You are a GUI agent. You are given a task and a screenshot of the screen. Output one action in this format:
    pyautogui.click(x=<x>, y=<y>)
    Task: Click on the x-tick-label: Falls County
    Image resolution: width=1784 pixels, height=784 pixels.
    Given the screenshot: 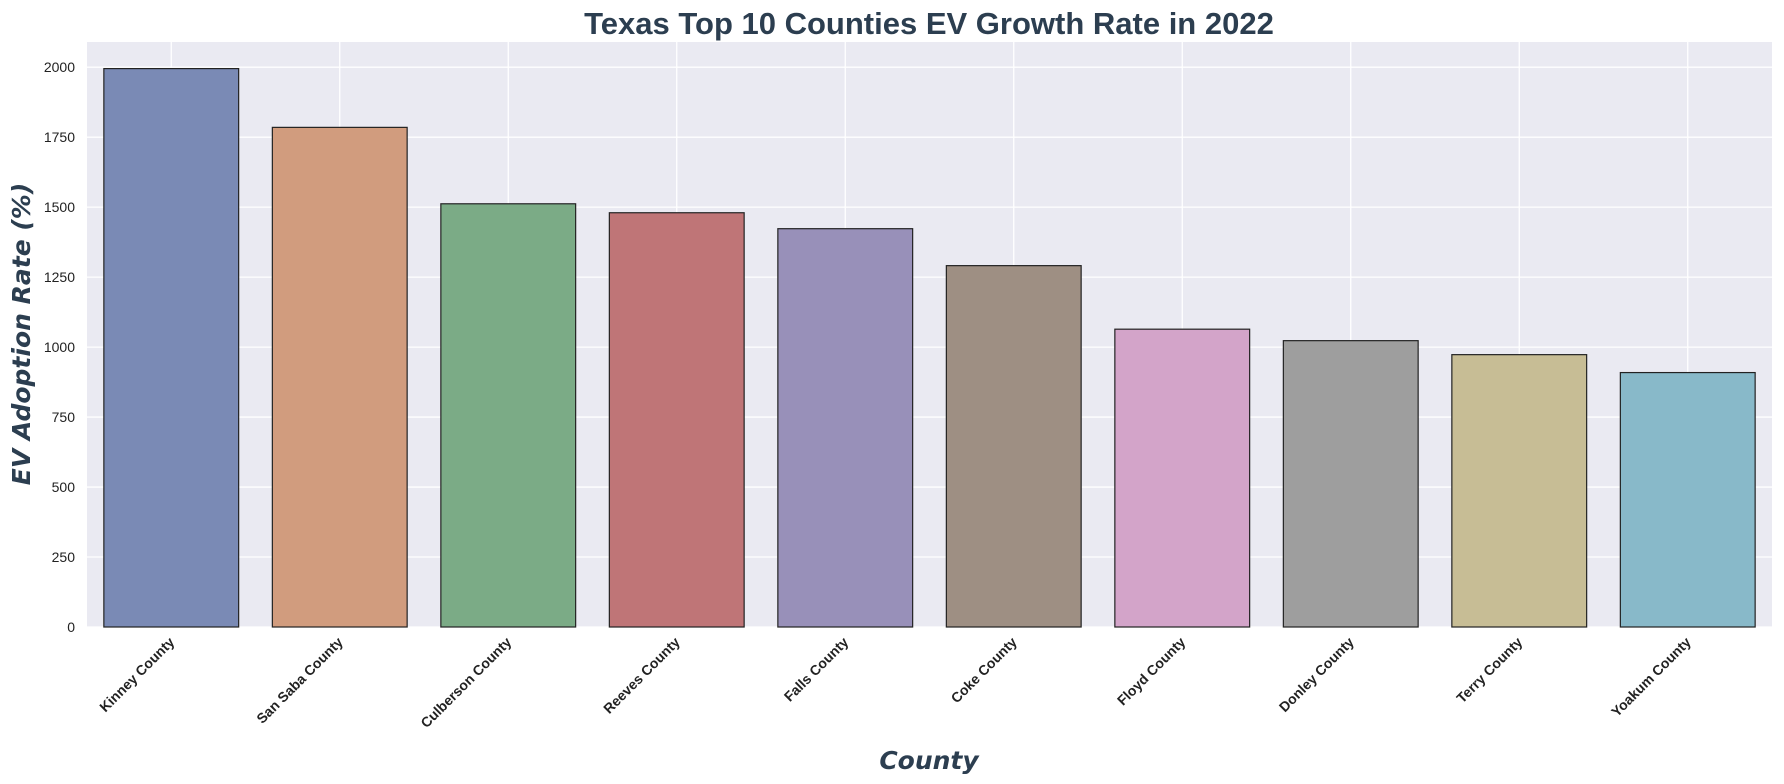 What is the action you would take?
    pyautogui.click(x=816, y=669)
    